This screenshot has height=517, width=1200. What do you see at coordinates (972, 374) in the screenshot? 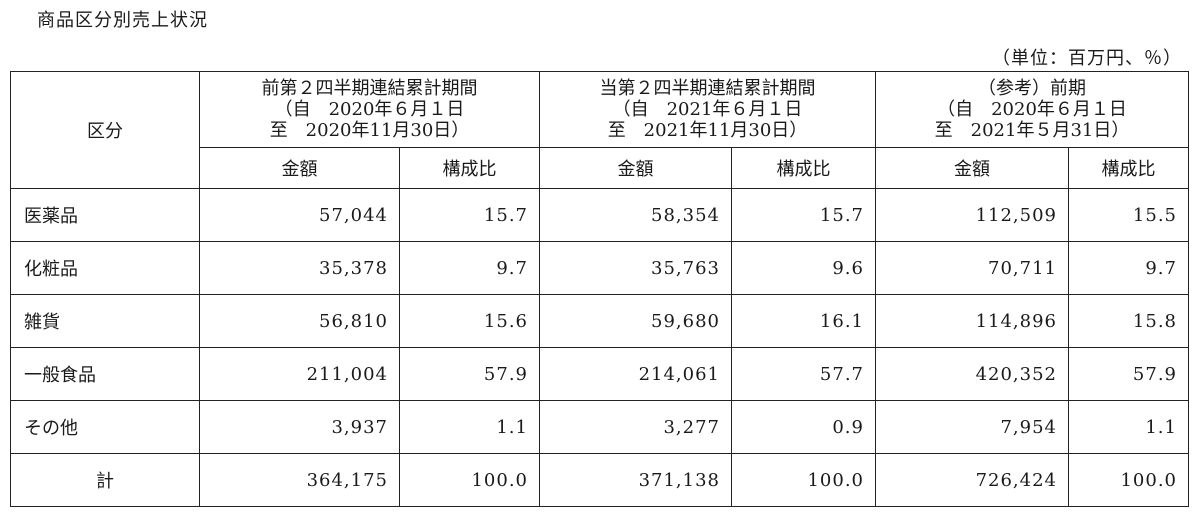
I see `amount-cell: 420,352` at bounding box center [972, 374].